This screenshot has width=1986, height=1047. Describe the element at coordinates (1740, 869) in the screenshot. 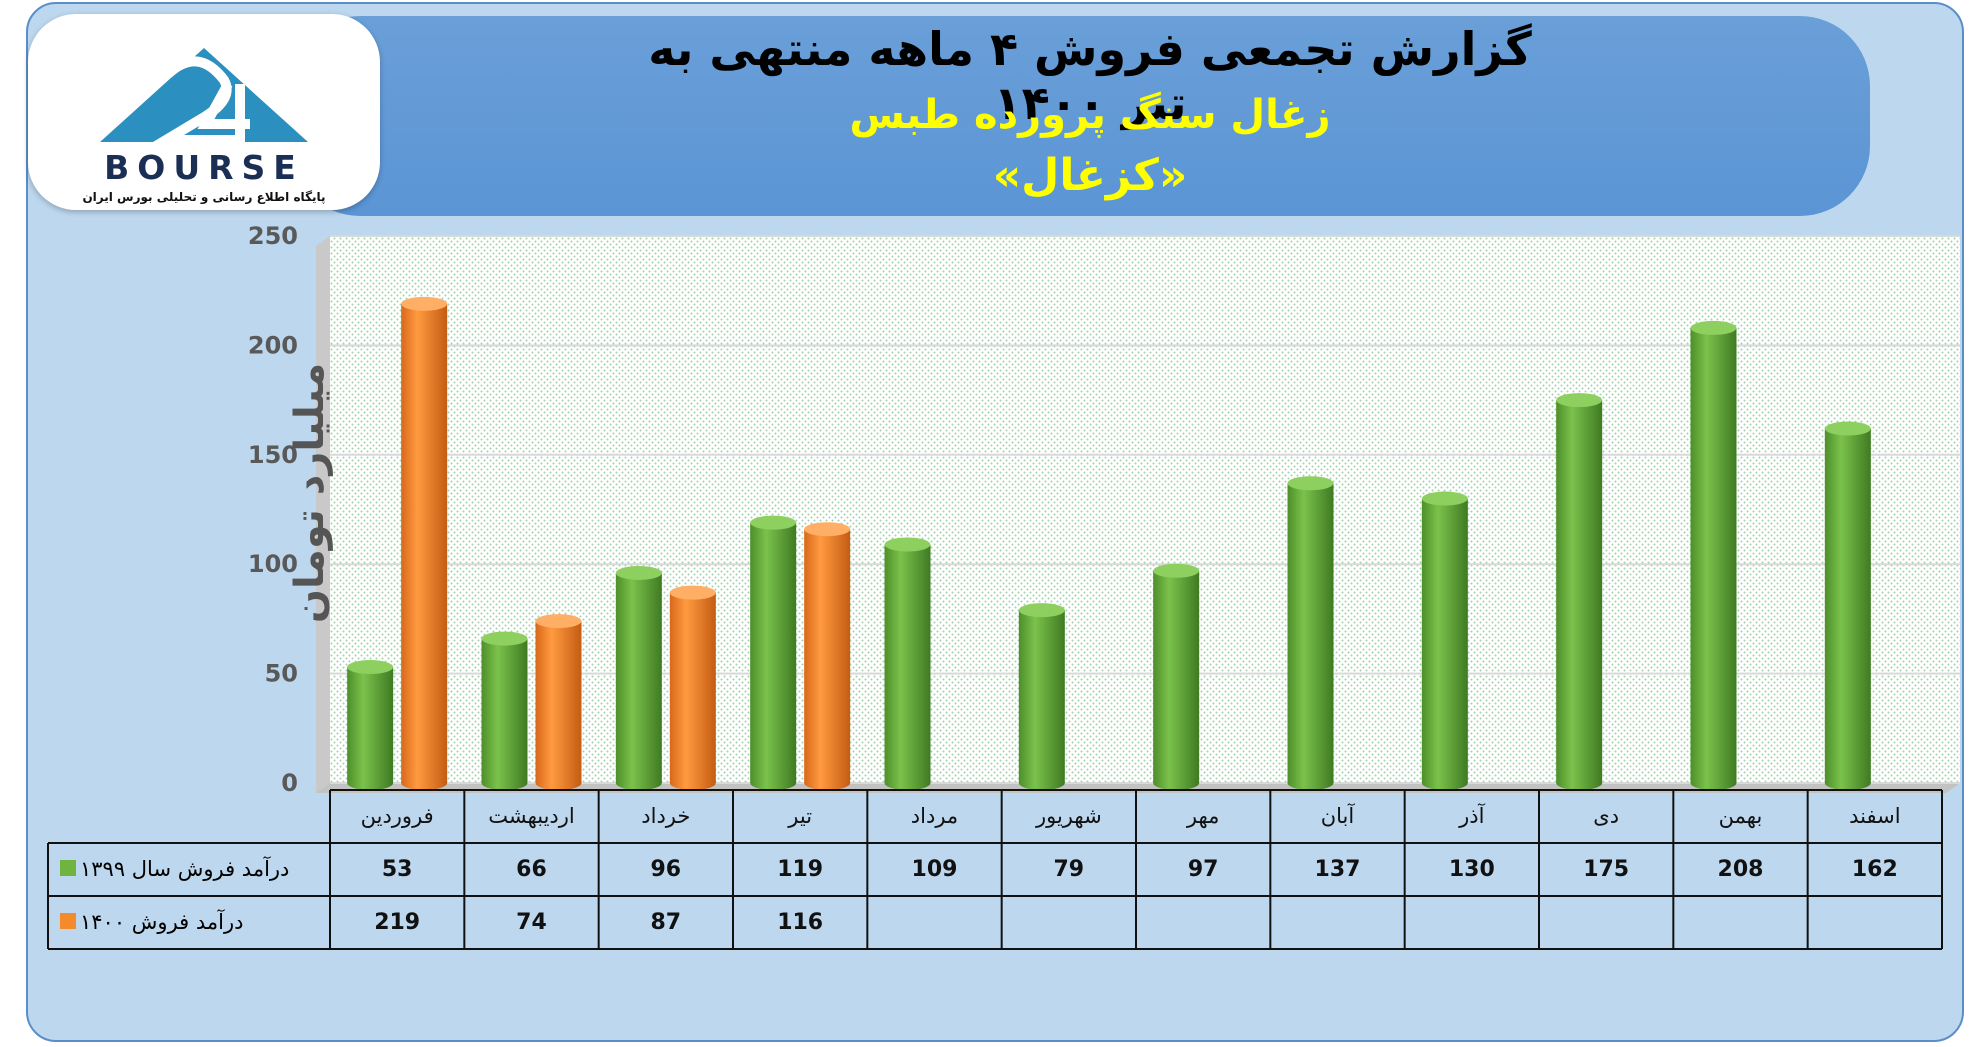

I see `table-value: 208` at that location.